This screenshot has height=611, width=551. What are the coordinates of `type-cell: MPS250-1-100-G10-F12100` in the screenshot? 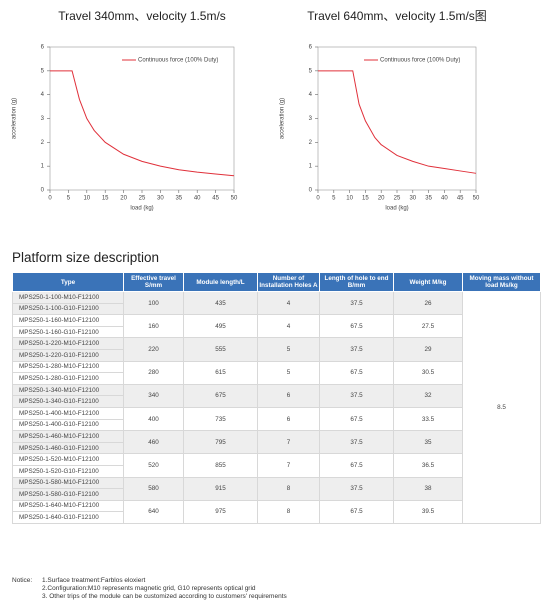 It's located at (68, 309).